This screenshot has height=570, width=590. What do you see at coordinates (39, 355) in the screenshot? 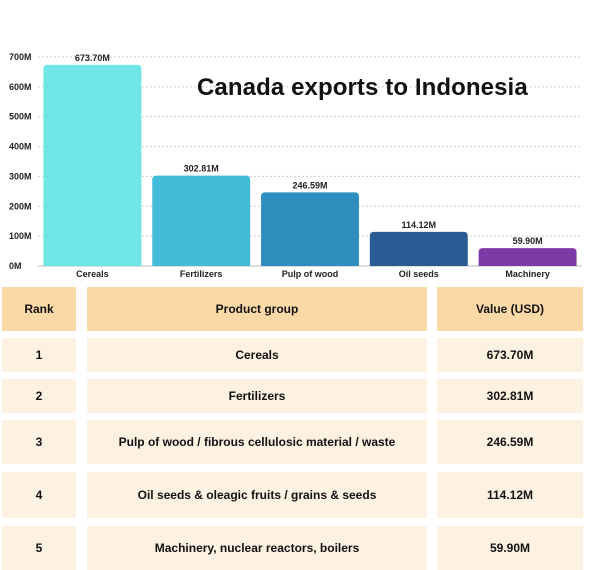
I see `rank-cell: 1` at bounding box center [39, 355].